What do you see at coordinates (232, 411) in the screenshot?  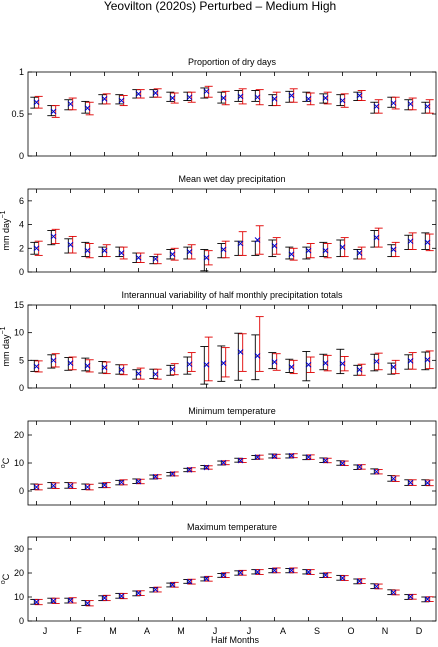 I see `panel-title: Minimum temperature` at bounding box center [232, 411].